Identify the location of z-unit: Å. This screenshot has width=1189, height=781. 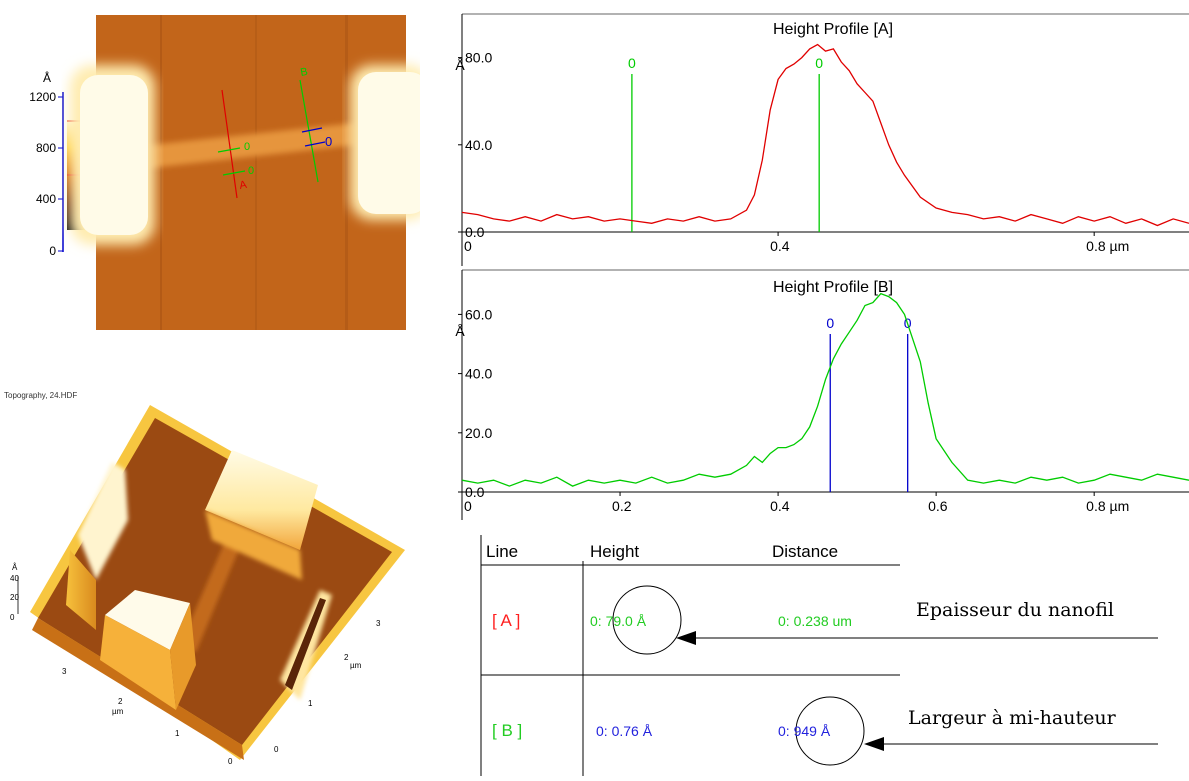
(15, 567).